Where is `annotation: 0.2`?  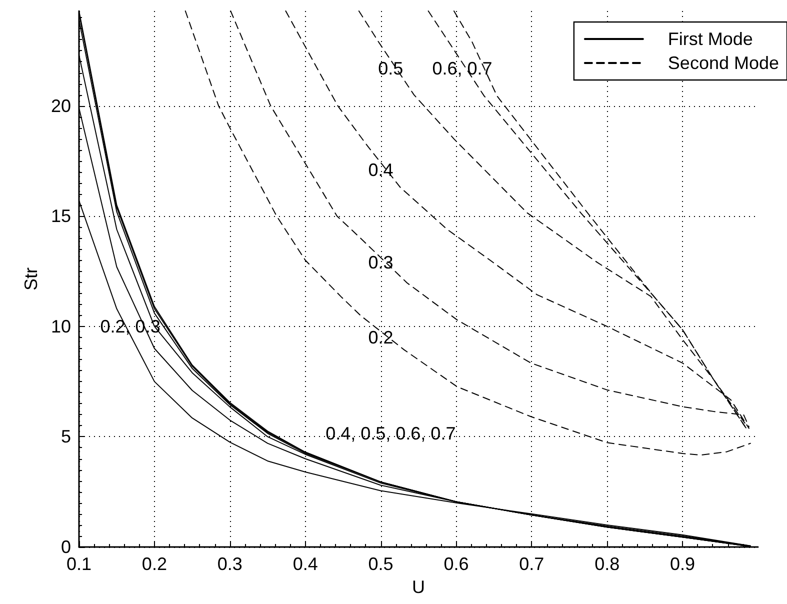
annotation: 0.2 is located at coordinates (381, 337).